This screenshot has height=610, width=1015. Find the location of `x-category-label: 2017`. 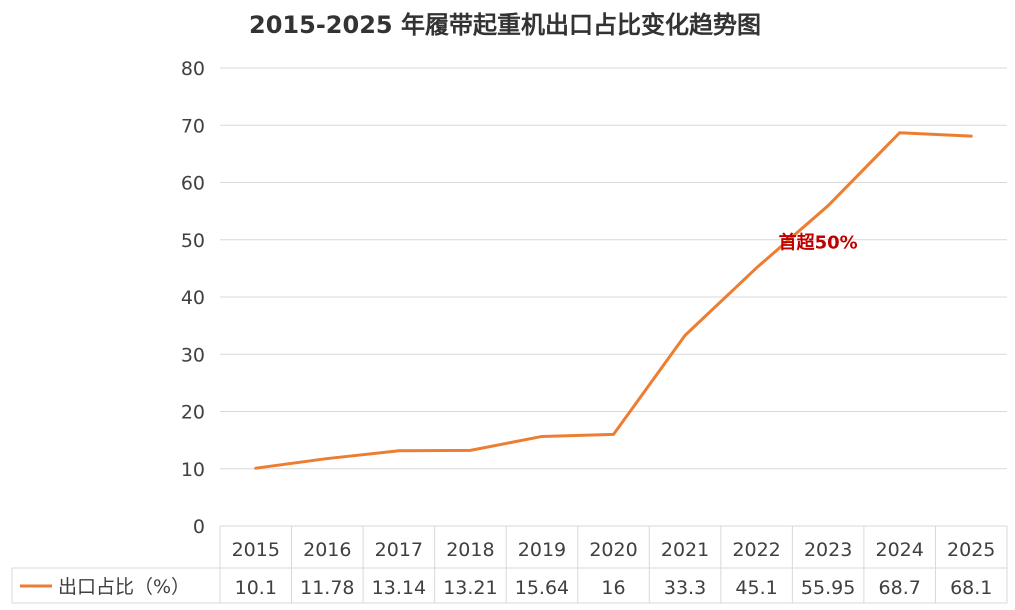

x-category-label: 2017 is located at coordinates (399, 550).